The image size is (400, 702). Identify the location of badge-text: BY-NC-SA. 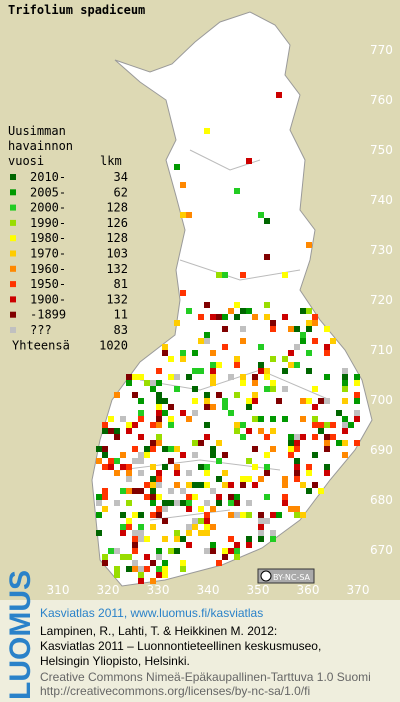
(292, 577).